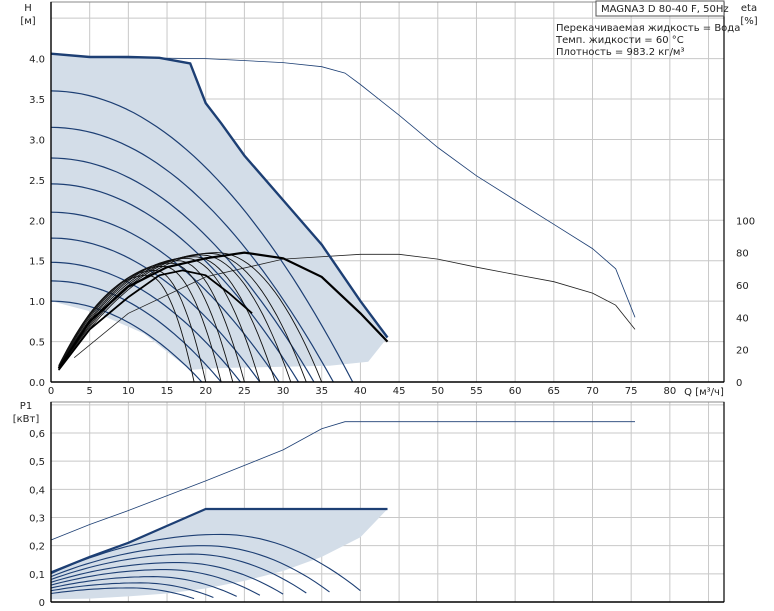 The height and width of the screenshot is (611, 774). Describe the element at coordinates (742, 318) in the screenshot. I see `eta-tick-label: 40` at that location.